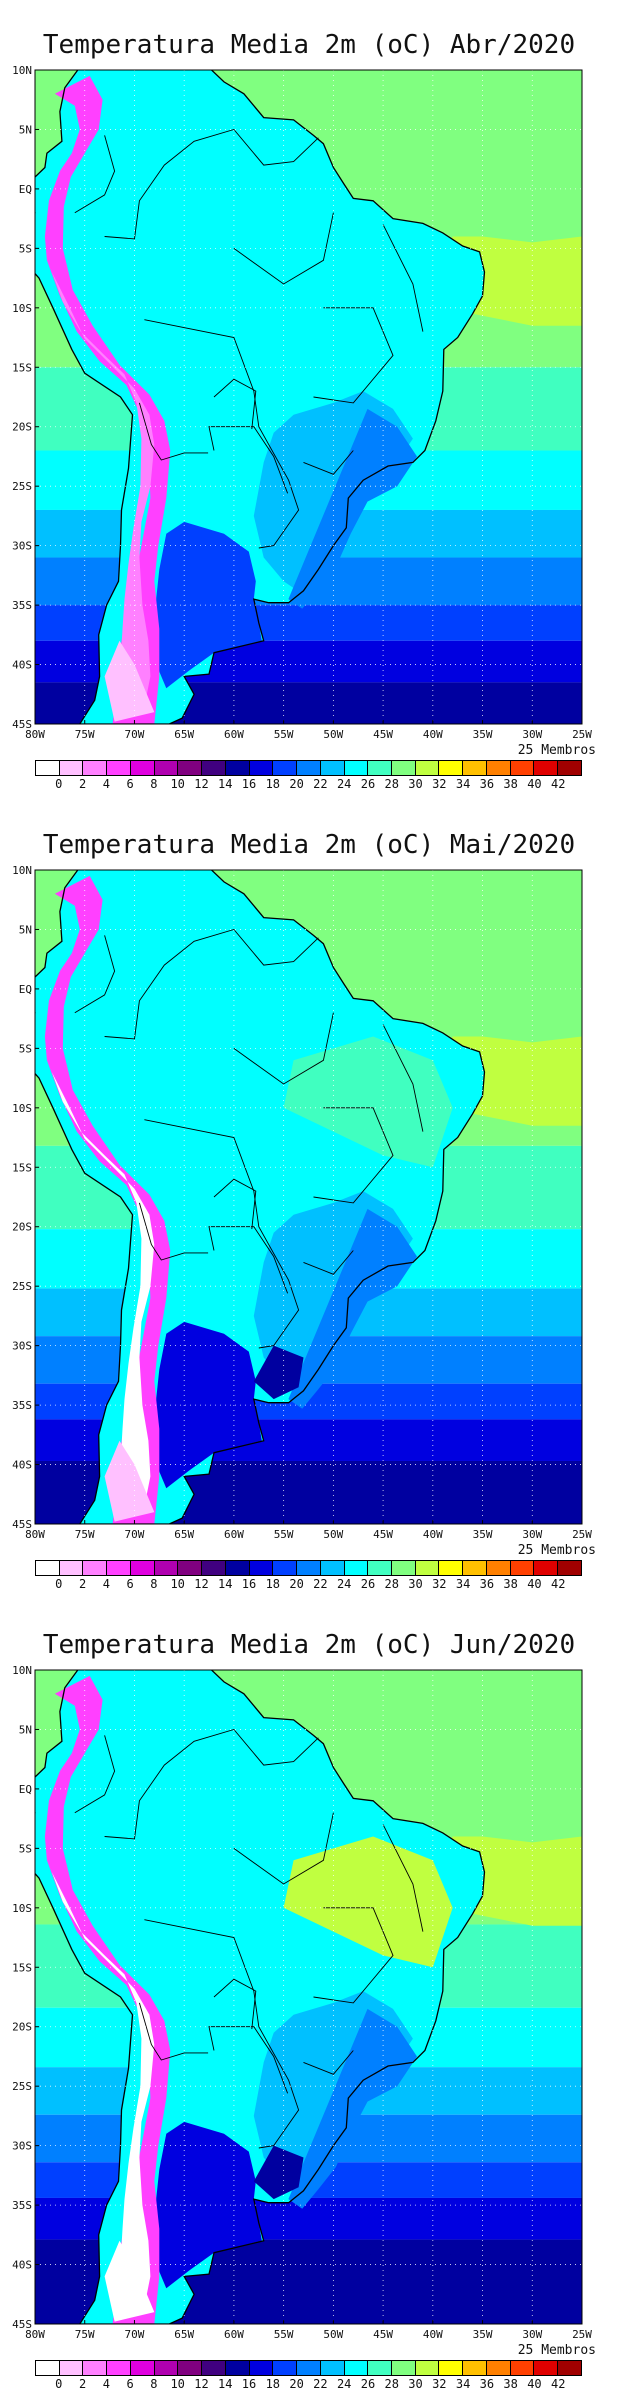 This screenshot has height=2400, width=618. I want to click on panel-title: Temperatura Media 2m (oC) Jun/2020, so click(309, 1645).